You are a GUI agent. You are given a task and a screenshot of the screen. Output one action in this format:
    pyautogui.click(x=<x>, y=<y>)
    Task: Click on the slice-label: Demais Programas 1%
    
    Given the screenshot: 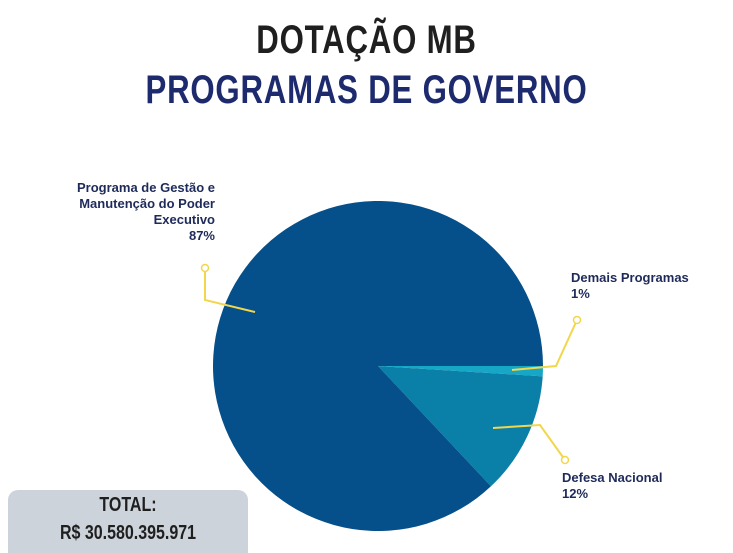 What is the action you would take?
    pyautogui.click(x=630, y=286)
    